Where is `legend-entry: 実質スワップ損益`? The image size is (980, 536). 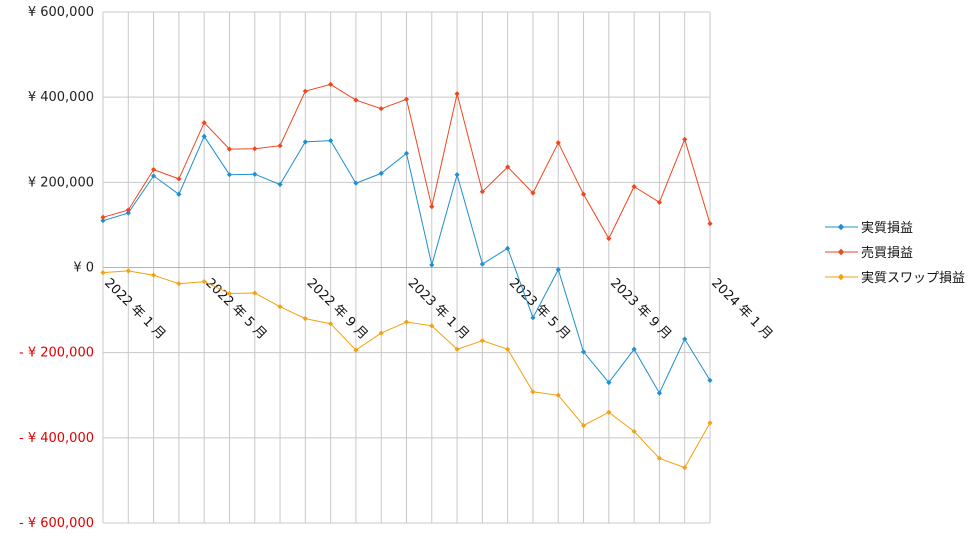 legend-entry: 実質スワップ損益 is located at coordinates (895, 278).